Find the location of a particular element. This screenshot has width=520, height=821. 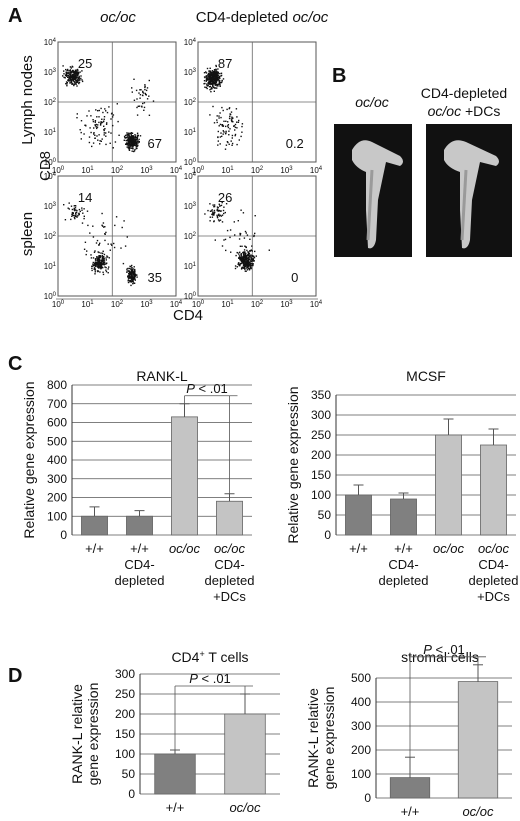

panel-b-label-1: oc/oc is located at coordinates (371, 102).